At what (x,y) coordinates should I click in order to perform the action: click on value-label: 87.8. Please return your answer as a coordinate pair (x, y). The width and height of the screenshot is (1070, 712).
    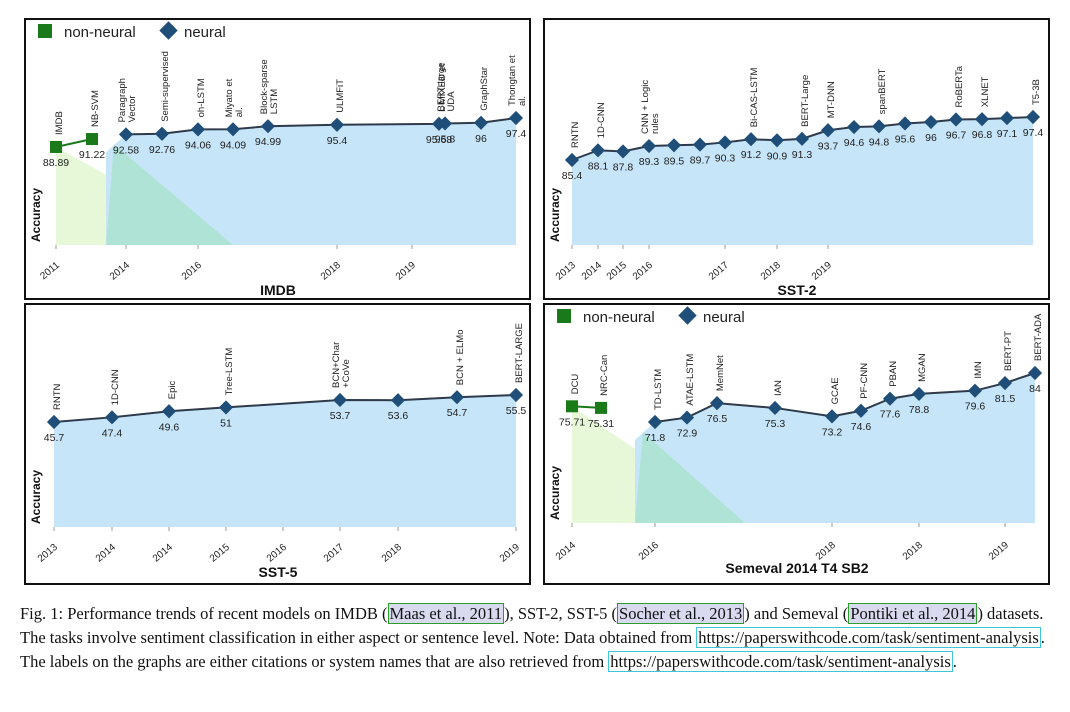
    Looking at the image, I should click on (623, 167).